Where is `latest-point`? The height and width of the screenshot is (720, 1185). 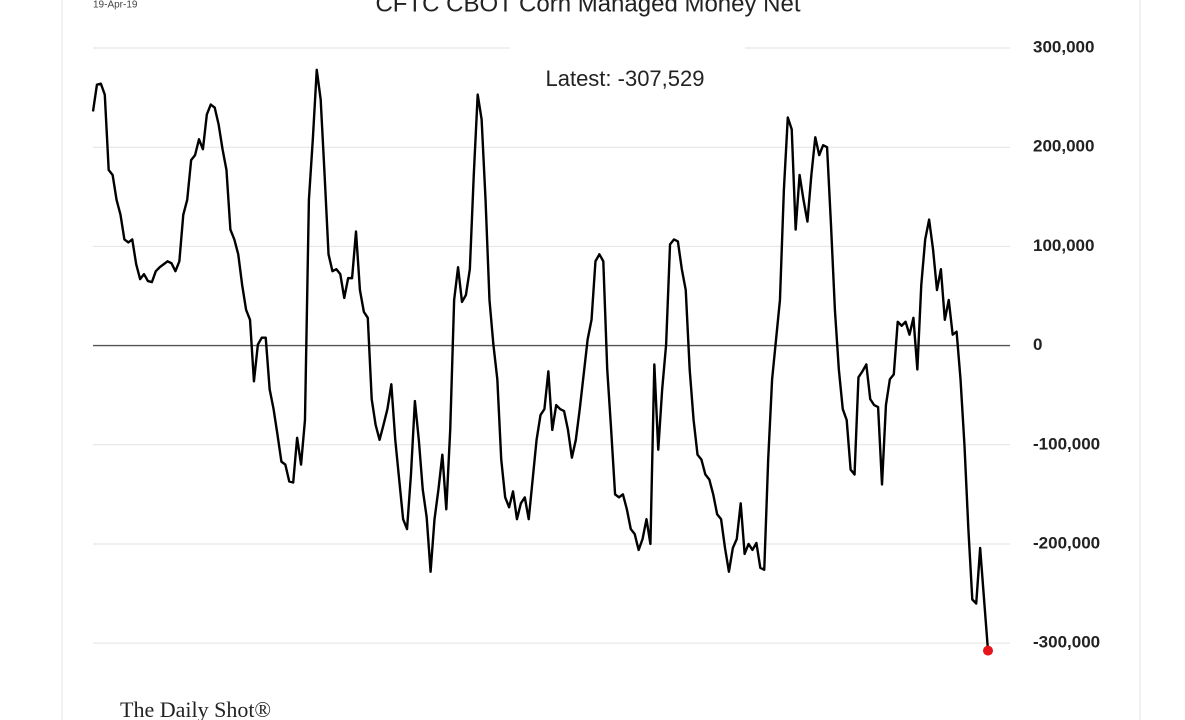 latest-point is located at coordinates (988, 650).